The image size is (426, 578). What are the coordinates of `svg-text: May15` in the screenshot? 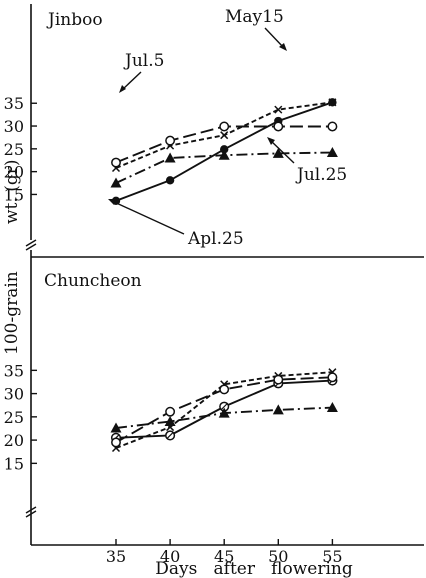 It's located at (254, 17).